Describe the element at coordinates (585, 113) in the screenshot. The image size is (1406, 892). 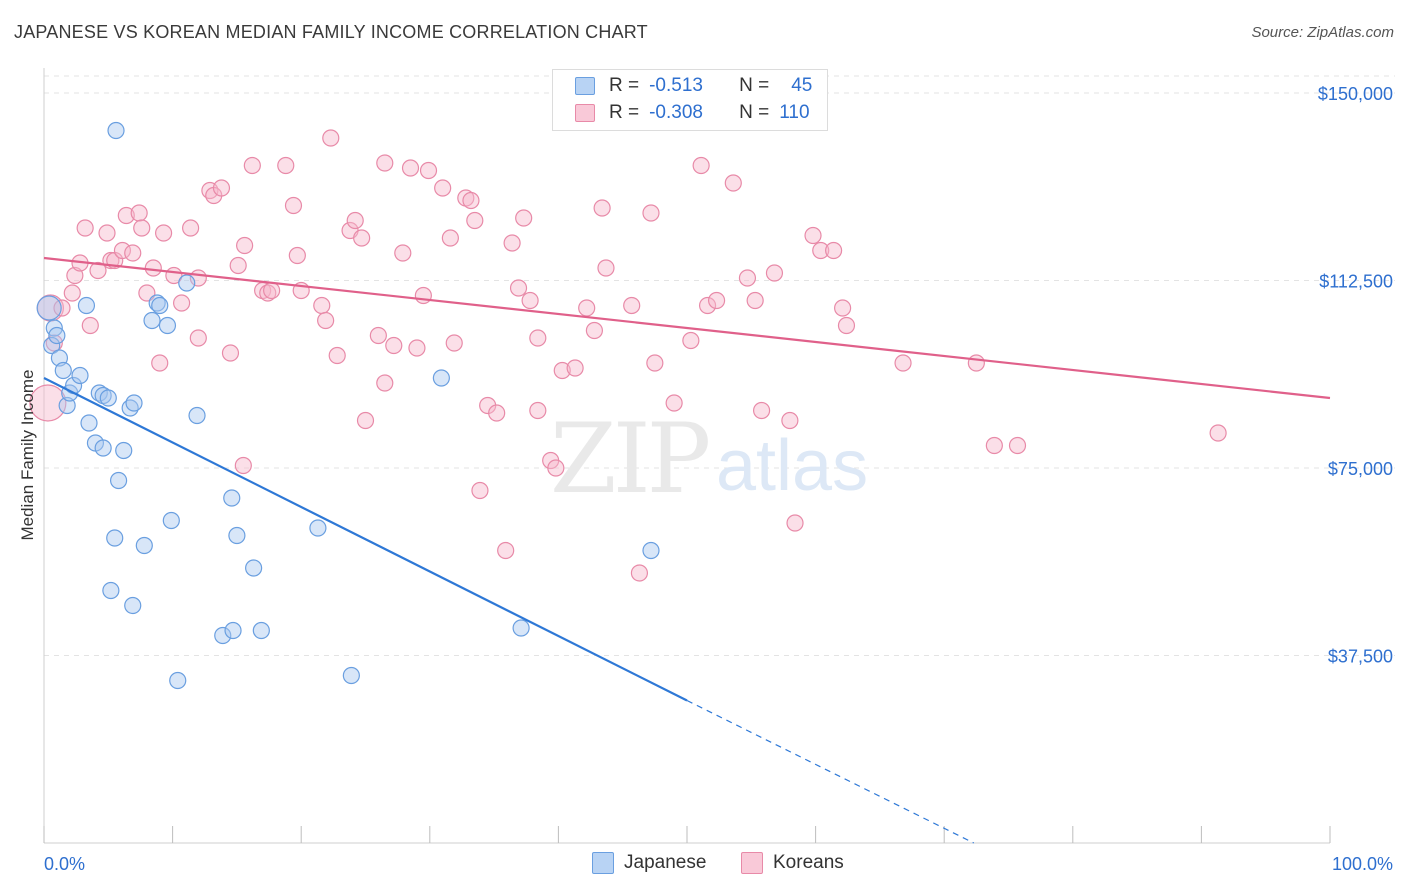
I see `koreans-swatch` at that location.